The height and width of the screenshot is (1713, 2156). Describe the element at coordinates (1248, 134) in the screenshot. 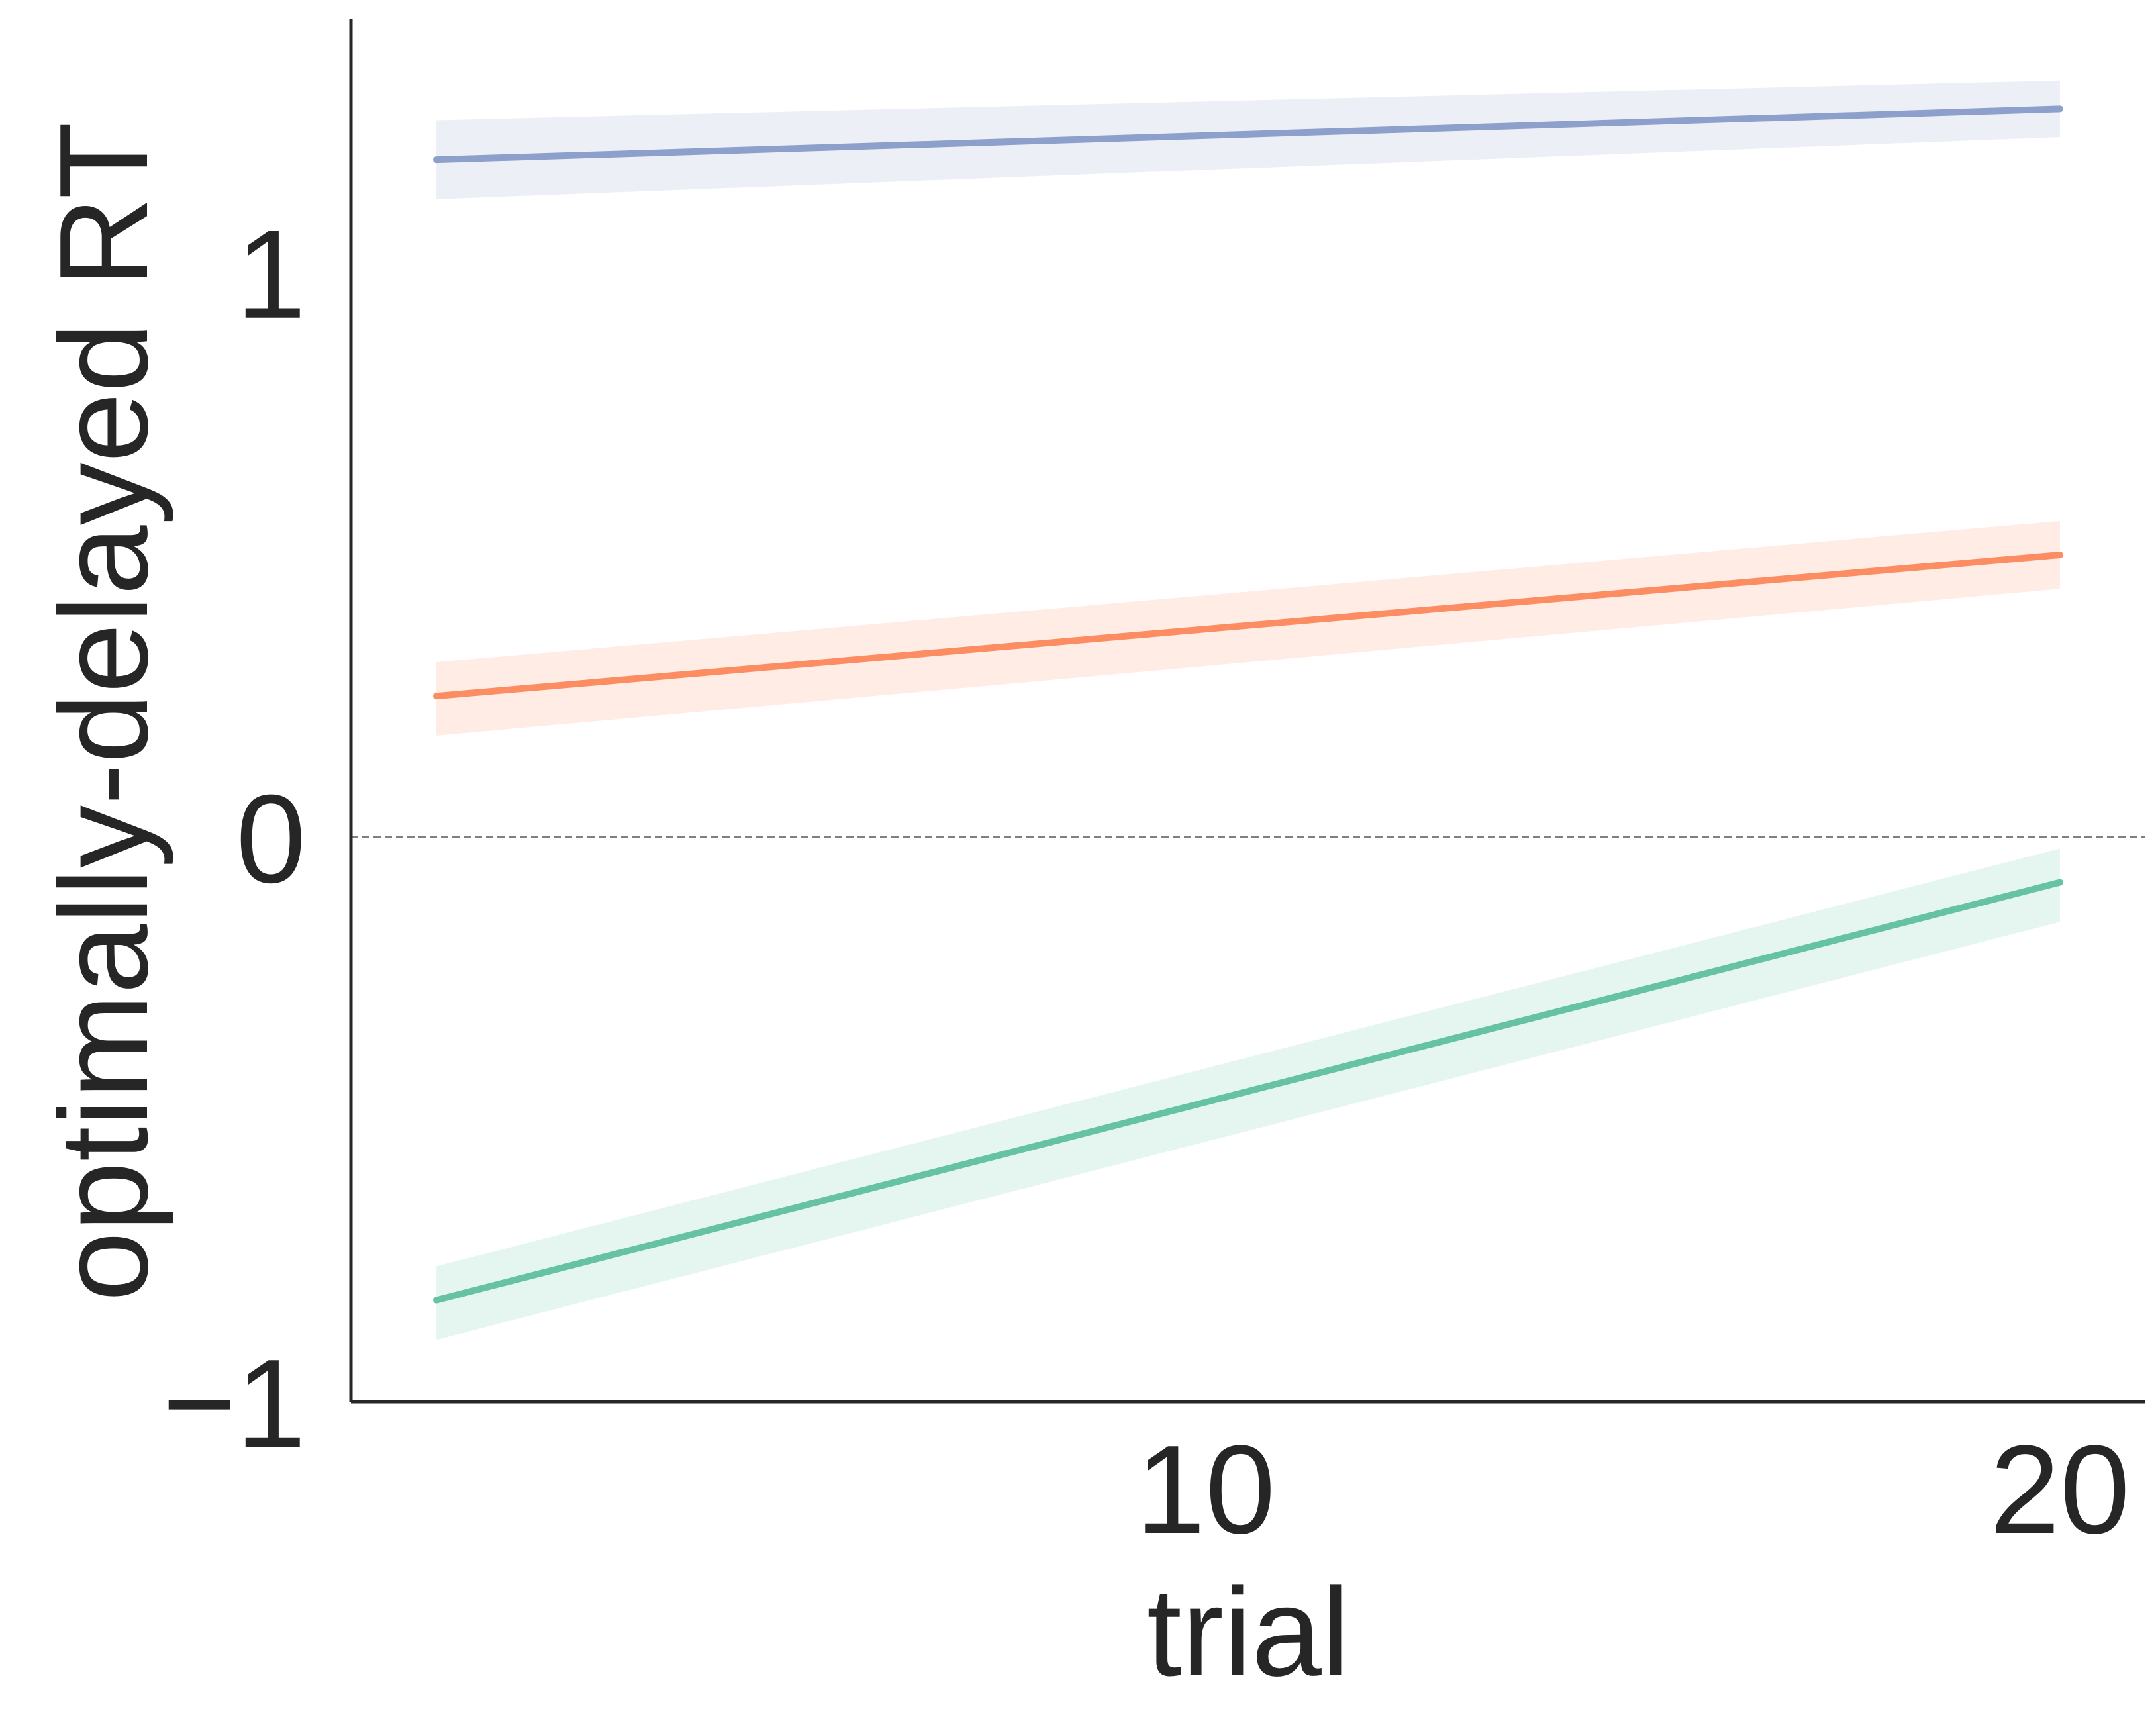

I see `series-0-line` at that location.